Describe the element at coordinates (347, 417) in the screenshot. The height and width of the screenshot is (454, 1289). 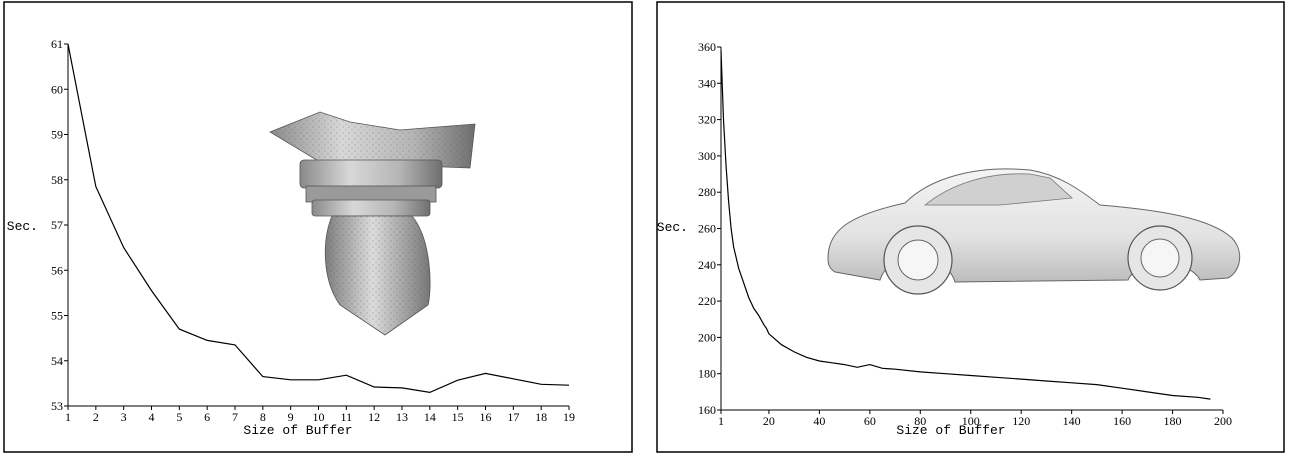
I see `x-tick-label: 11` at that location.